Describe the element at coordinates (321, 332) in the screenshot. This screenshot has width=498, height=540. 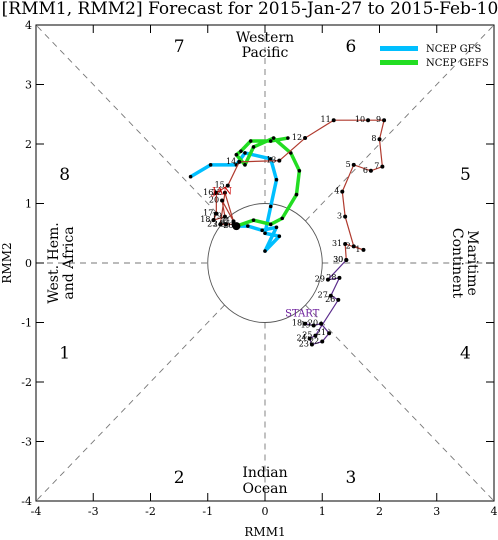
I see `observed-purple-day-label: 21` at that location.